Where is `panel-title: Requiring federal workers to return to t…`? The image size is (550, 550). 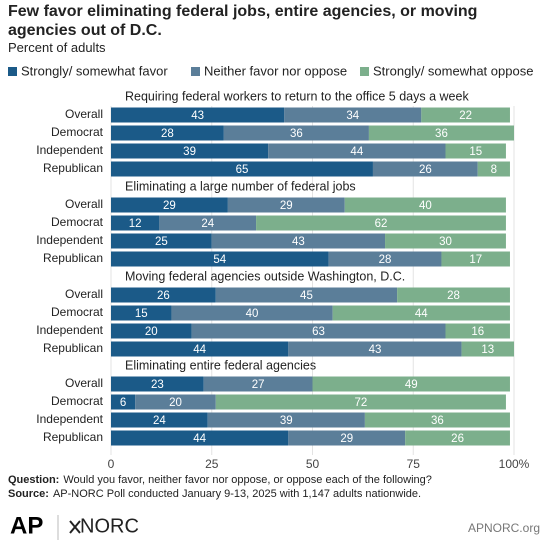
panel-title: Requiring federal workers to return to t… is located at coordinates (297, 96).